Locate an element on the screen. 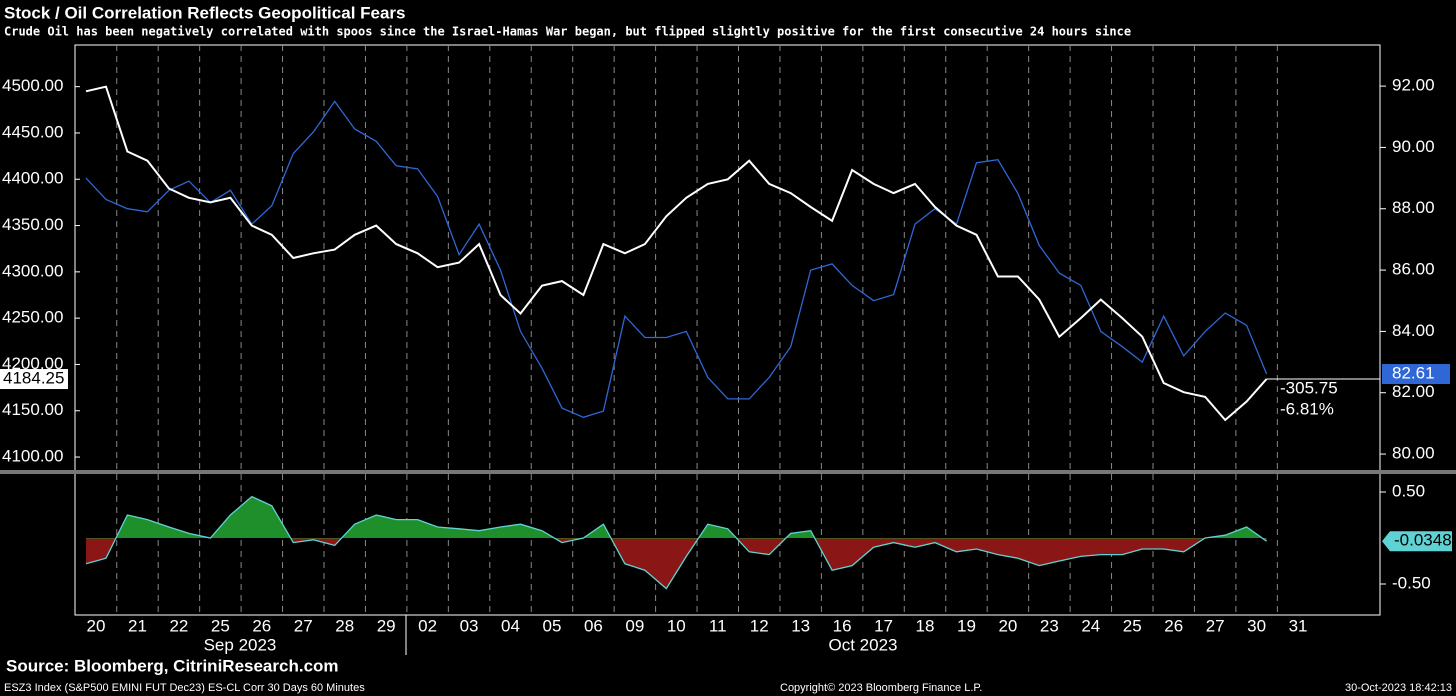 This screenshot has height=696, width=1456. y-tick-label: 86.00 is located at coordinates (1413, 269).